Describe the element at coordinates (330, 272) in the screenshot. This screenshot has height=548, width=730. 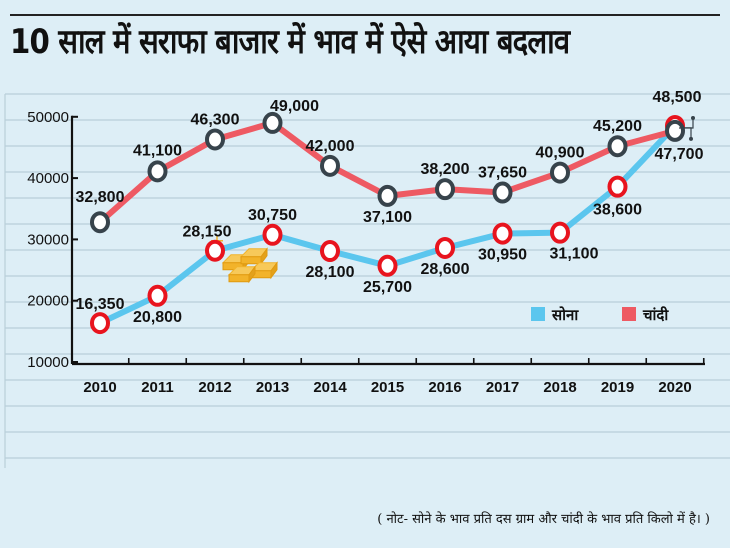
I see `gold-data-label: 28,100` at that location.